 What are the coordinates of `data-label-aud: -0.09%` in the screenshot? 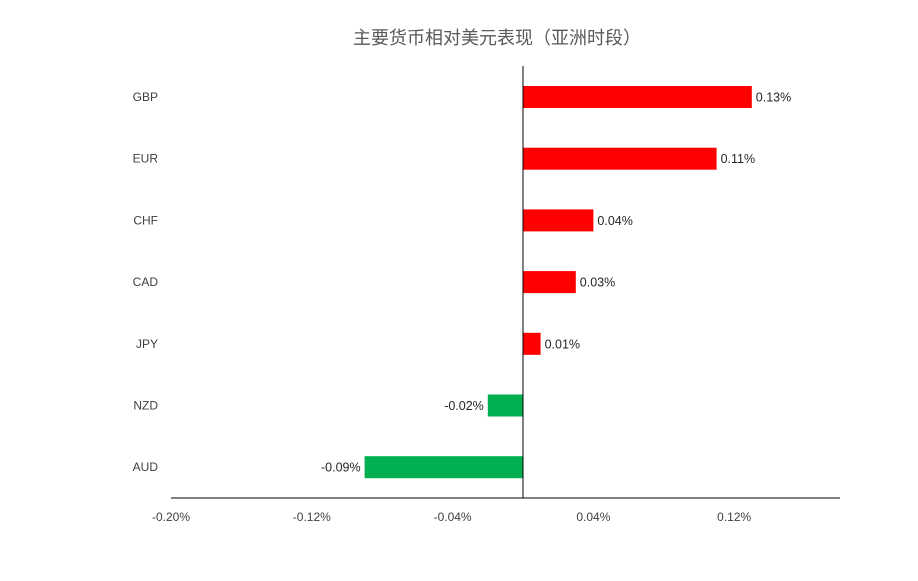 It's located at (341, 468).